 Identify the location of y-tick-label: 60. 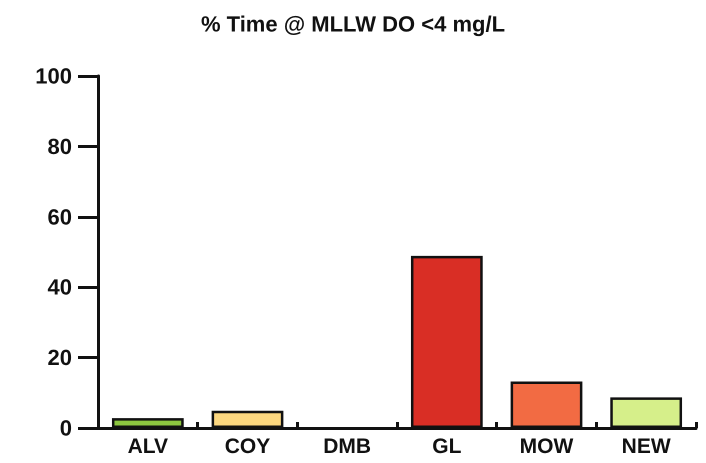
(60, 217).